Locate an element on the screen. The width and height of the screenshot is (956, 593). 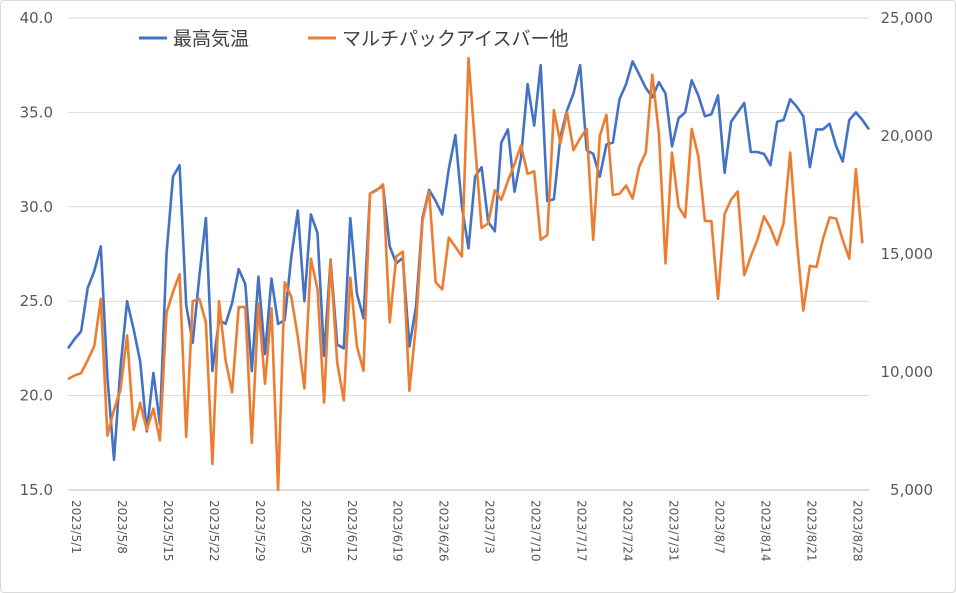
left-y-axis: 15.0 20.0 25.0 30.0 35.0 40.0 is located at coordinates (36, 254).